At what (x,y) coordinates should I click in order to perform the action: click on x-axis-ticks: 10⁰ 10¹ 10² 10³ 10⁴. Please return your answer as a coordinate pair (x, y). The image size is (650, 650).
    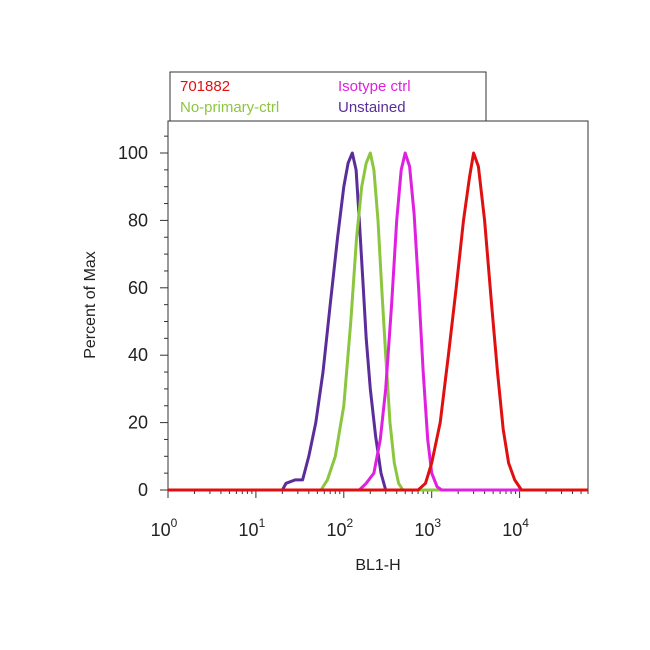
    Looking at the image, I should click on (370, 515).